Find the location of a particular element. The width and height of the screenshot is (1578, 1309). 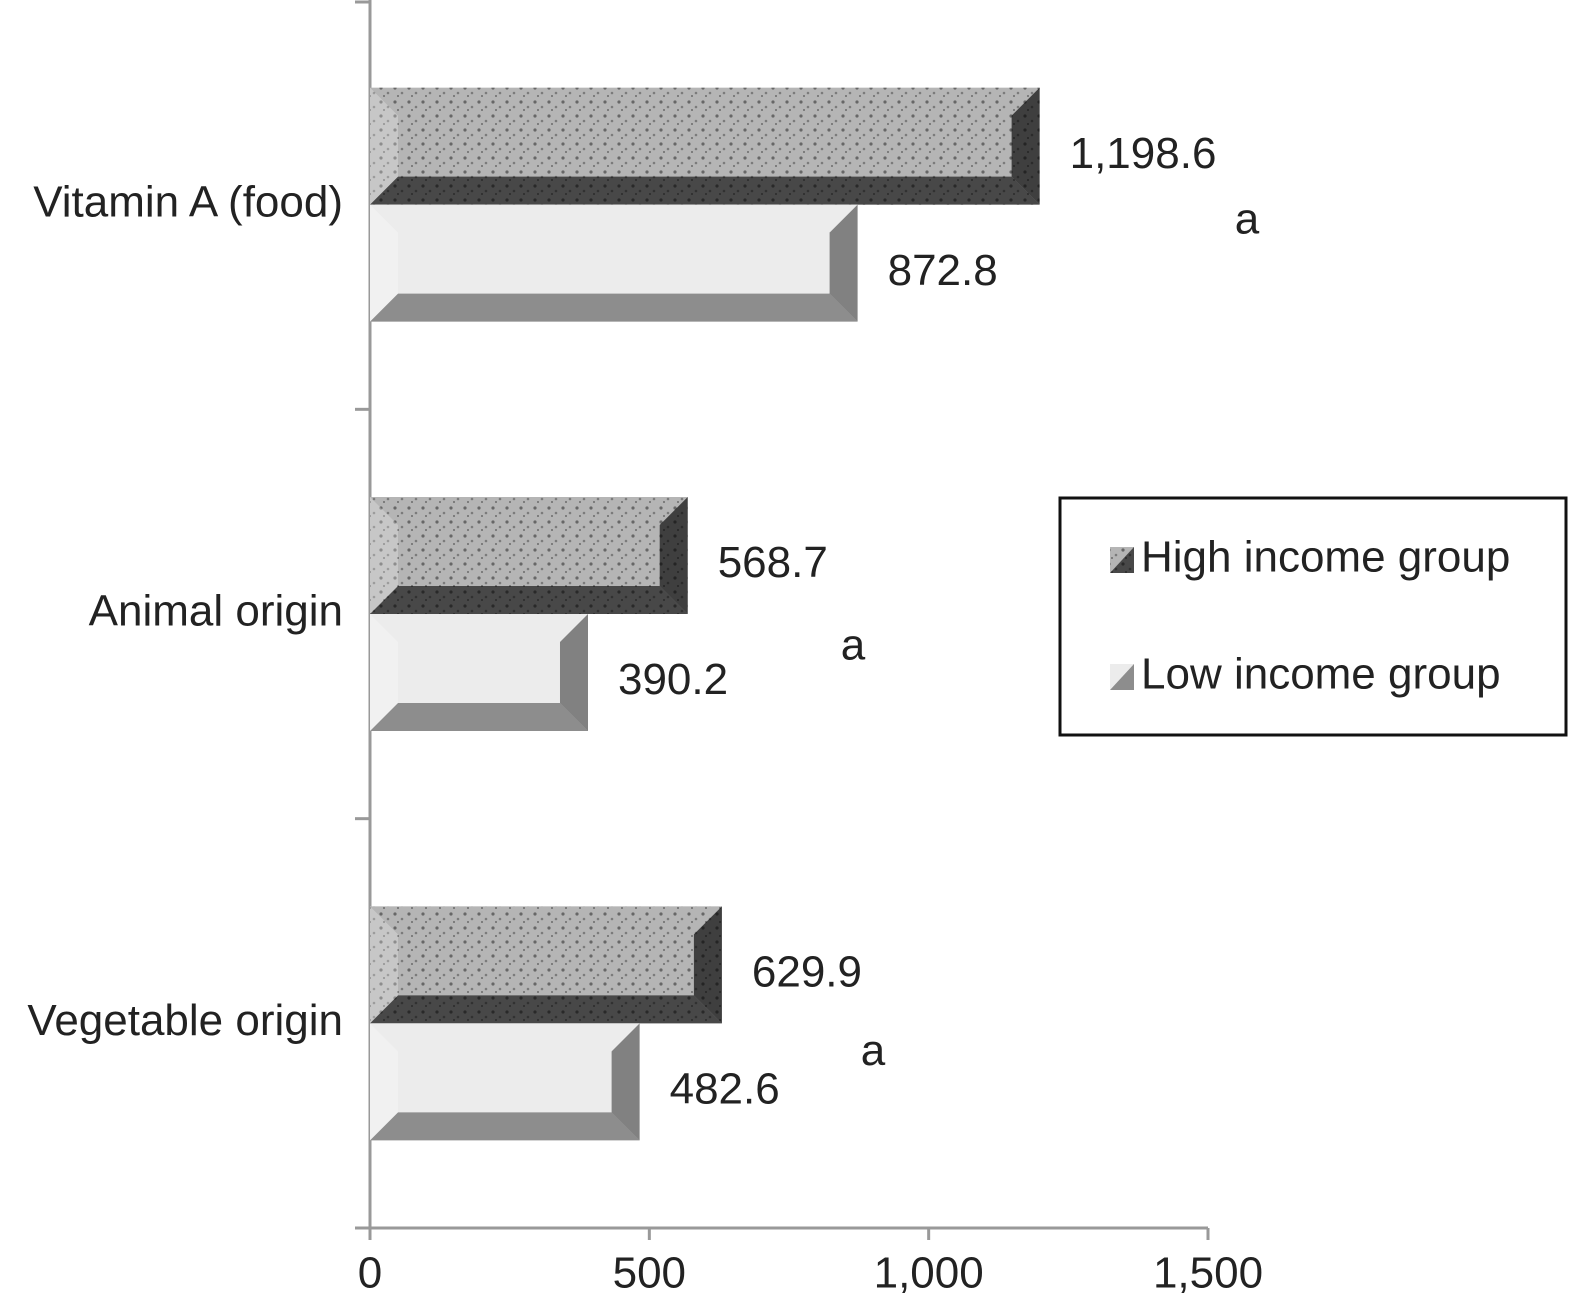

x-tick-label: 1,500 is located at coordinates (1208, 1273).